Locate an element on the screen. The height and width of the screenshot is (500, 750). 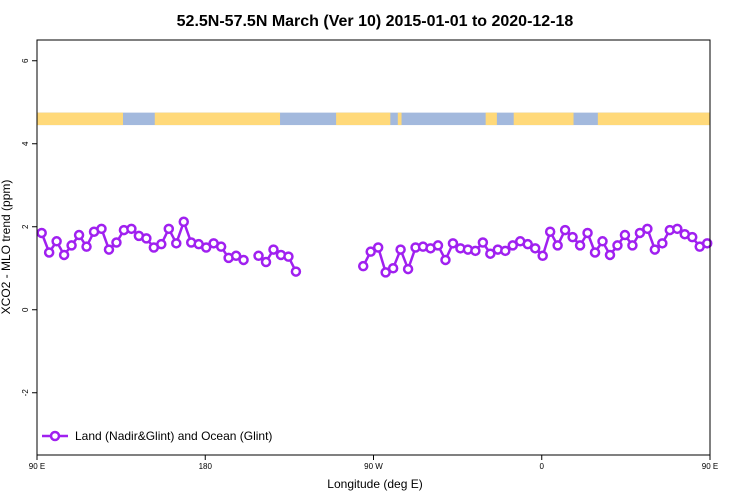
y-axis-ticks: -2 0 2 4 6 is located at coordinates (29, 227).